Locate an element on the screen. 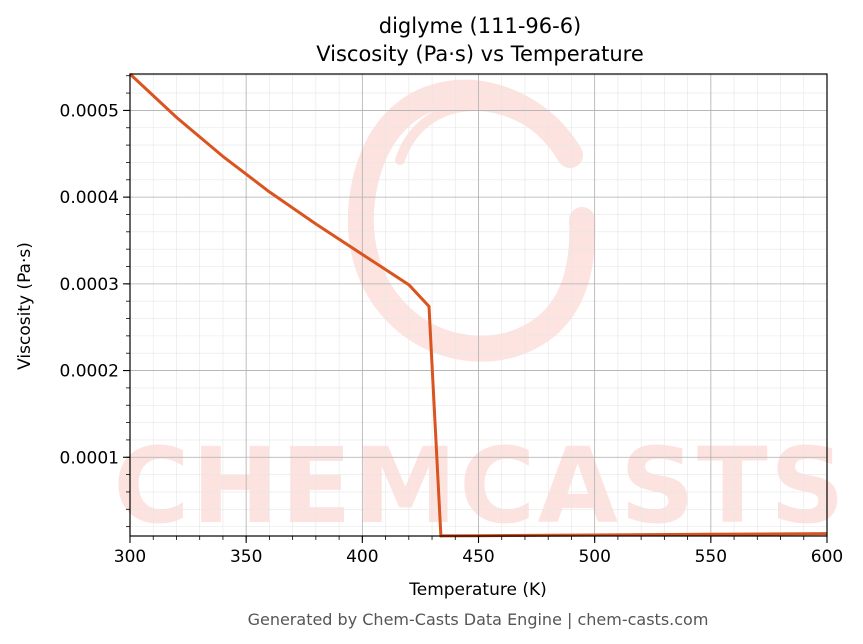 The image size is (863, 644). y-tick-label: 0.0005 is located at coordinates (89, 111).